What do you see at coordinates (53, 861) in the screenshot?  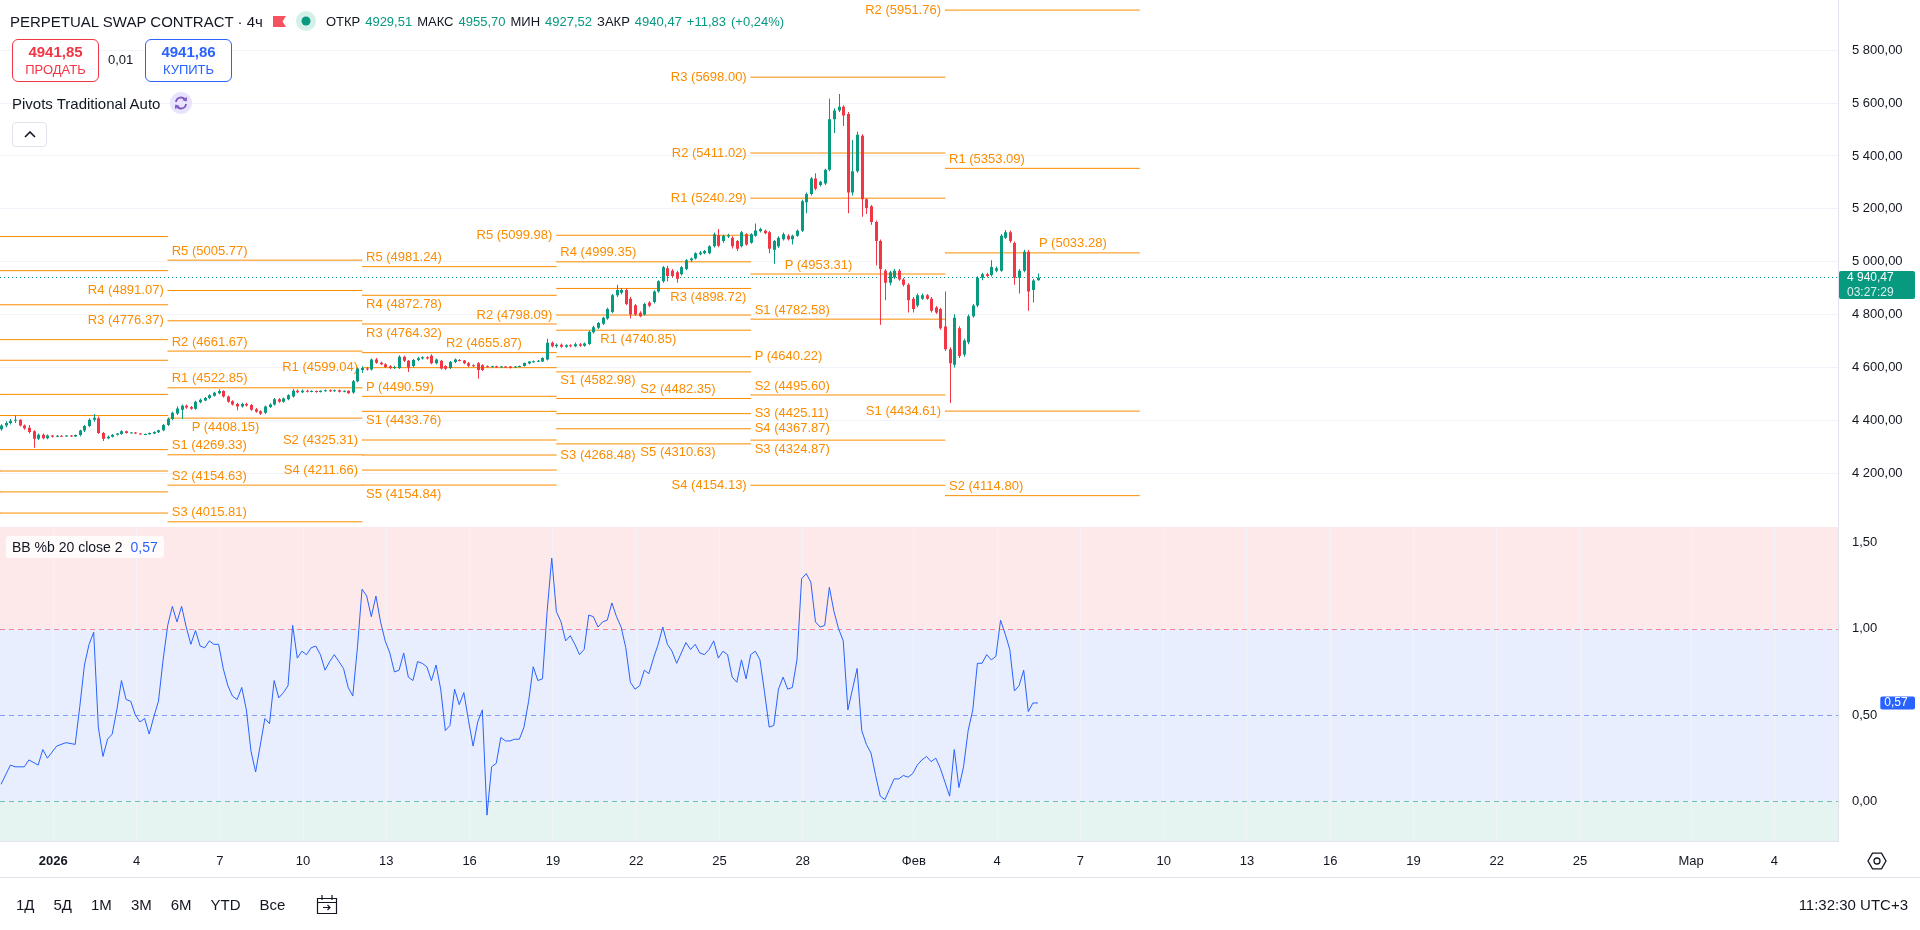 I see `x-tick-label: 2026` at bounding box center [53, 861].